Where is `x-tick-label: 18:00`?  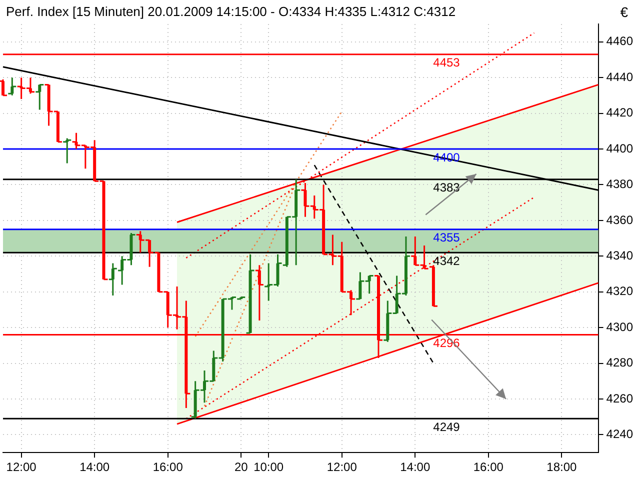 x-tick-label: 18:00 is located at coordinates (562, 467).